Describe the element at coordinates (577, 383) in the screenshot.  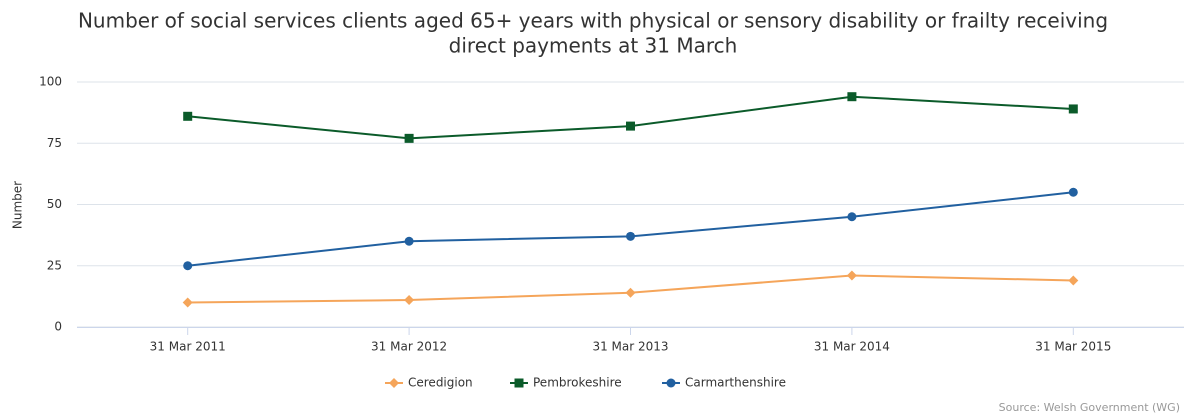
I see `legend-label: Pembrokeshire` at that location.